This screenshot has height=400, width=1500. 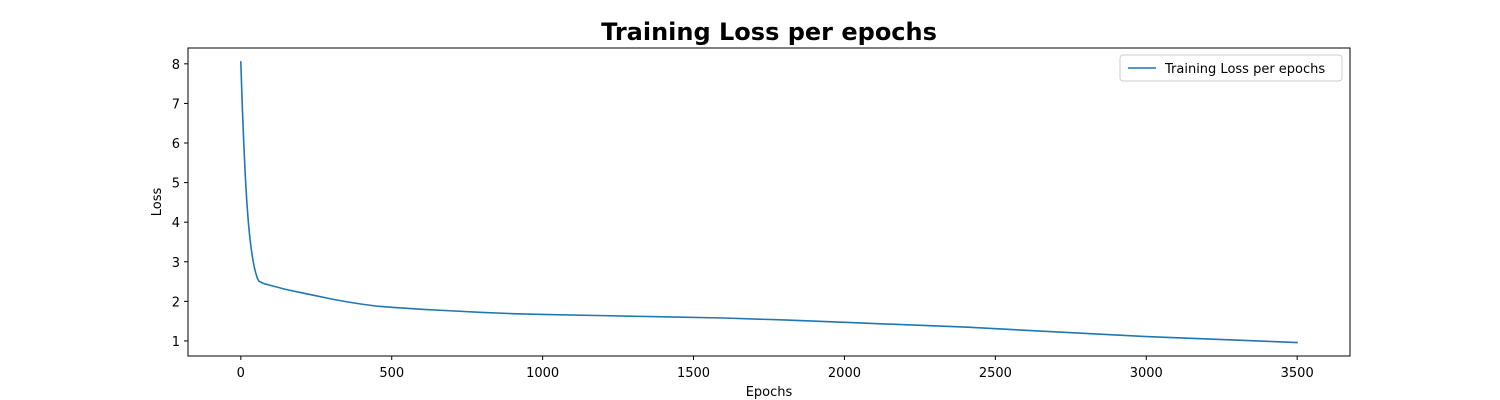 What do you see at coordinates (693, 373) in the screenshot?
I see `x-tick-label: 1500` at bounding box center [693, 373].